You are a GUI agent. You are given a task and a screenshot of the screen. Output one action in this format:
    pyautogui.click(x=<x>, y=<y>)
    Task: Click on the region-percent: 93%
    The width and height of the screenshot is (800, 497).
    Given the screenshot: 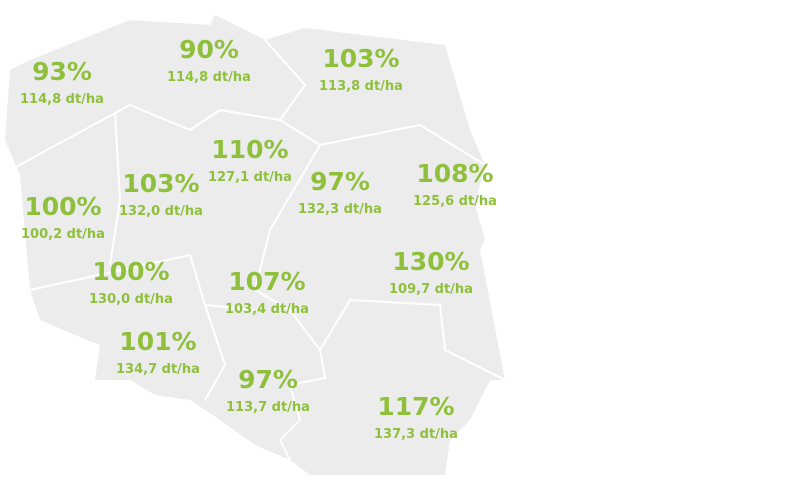 What is the action you would take?
    pyautogui.click(x=62, y=71)
    